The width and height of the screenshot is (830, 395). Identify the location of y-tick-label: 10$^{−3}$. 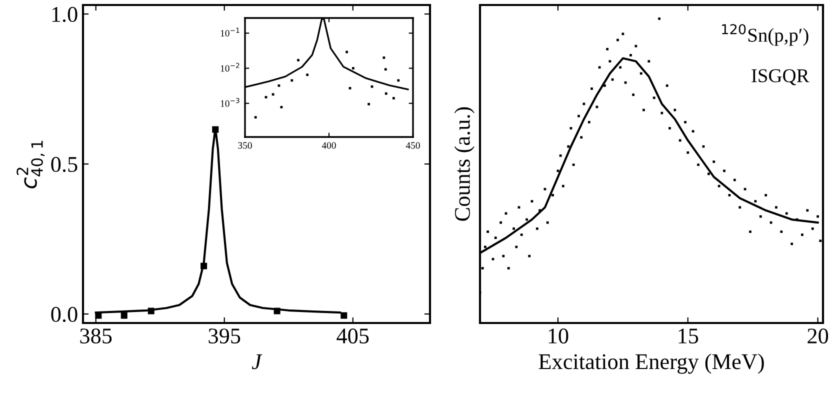
(230, 102).